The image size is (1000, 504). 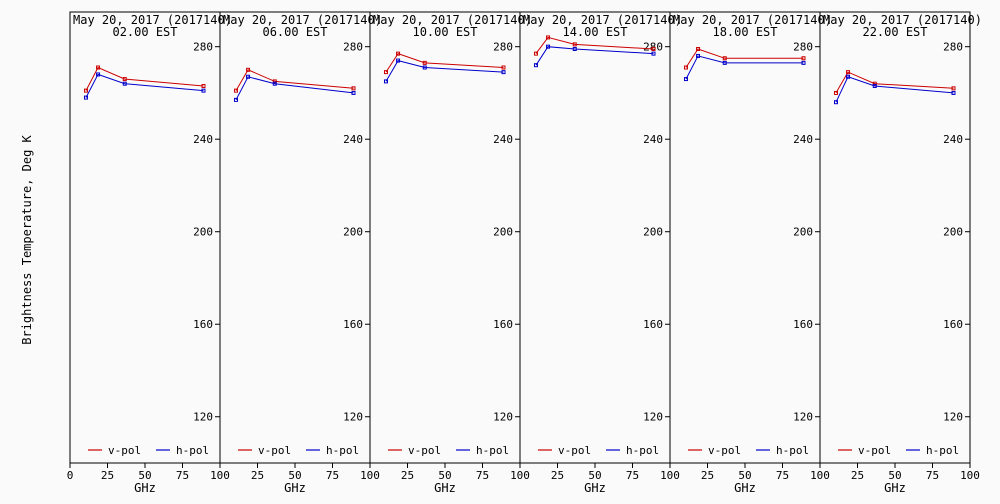 What do you see at coordinates (444, 32) in the screenshot?
I see `chart-subtitle: 10.00 EST` at bounding box center [444, 32].